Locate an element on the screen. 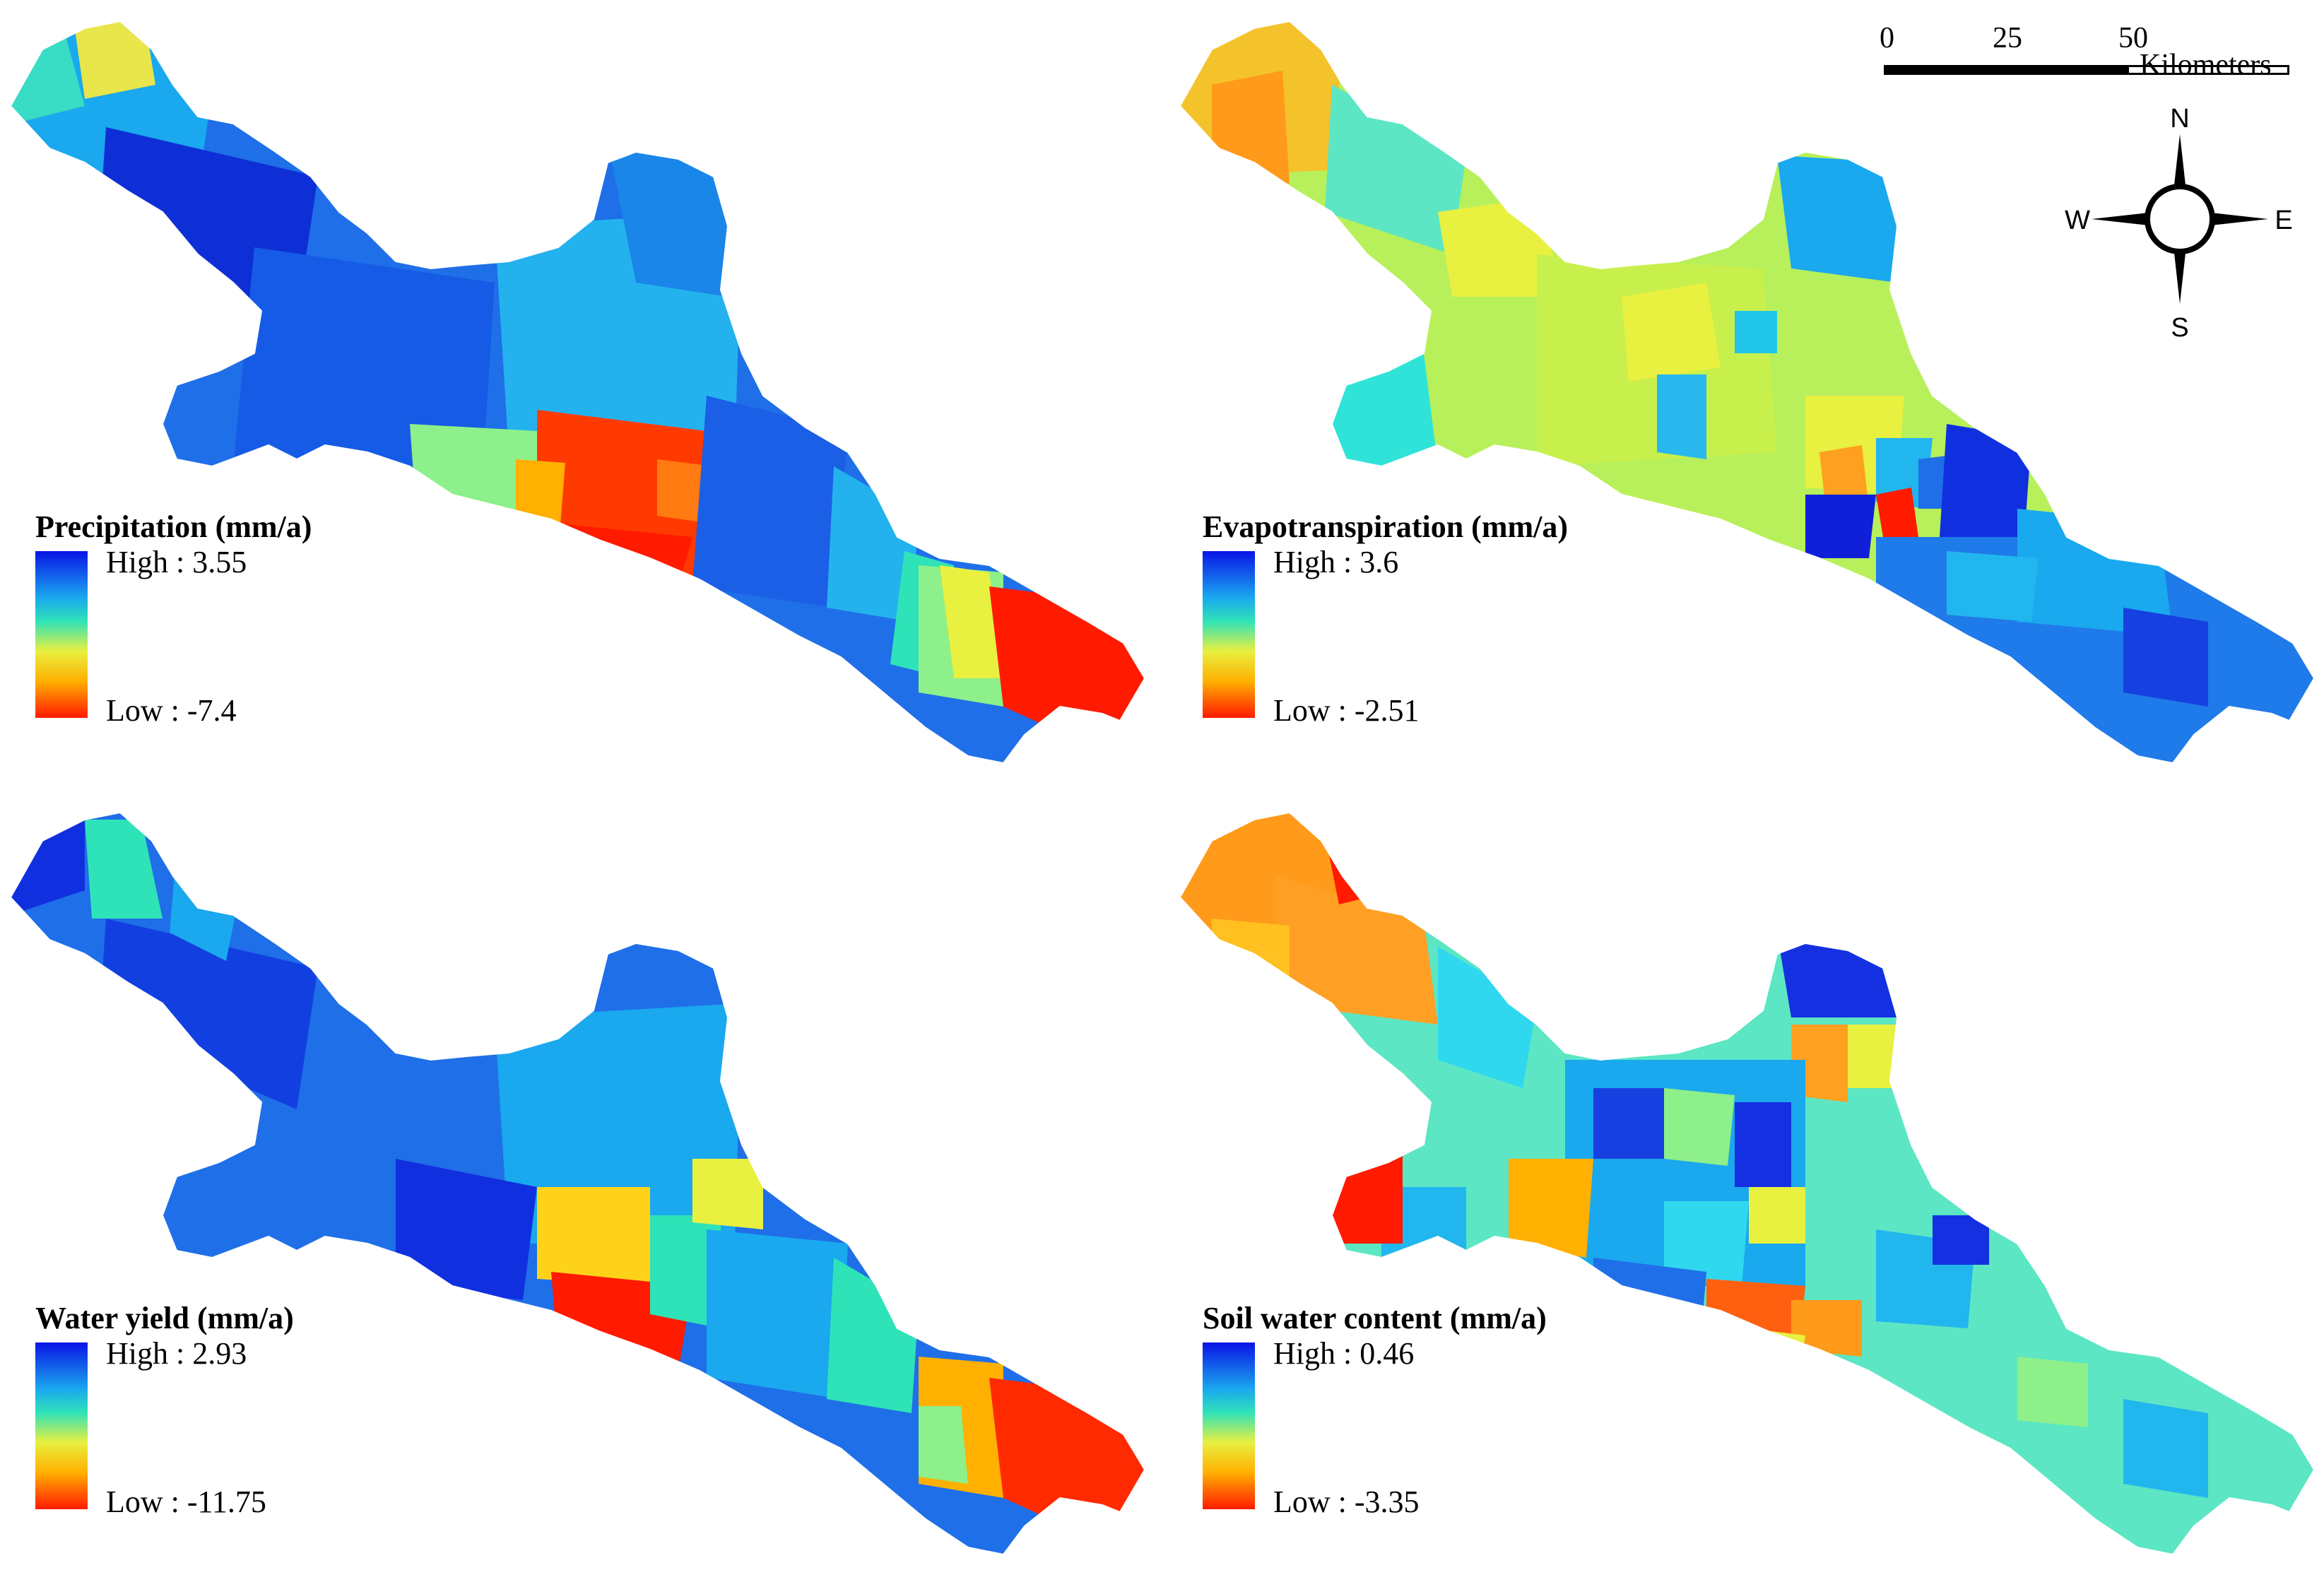 This screenshot has height=1570, width=2324. north-label: N is located at coordinates (2179, 119).